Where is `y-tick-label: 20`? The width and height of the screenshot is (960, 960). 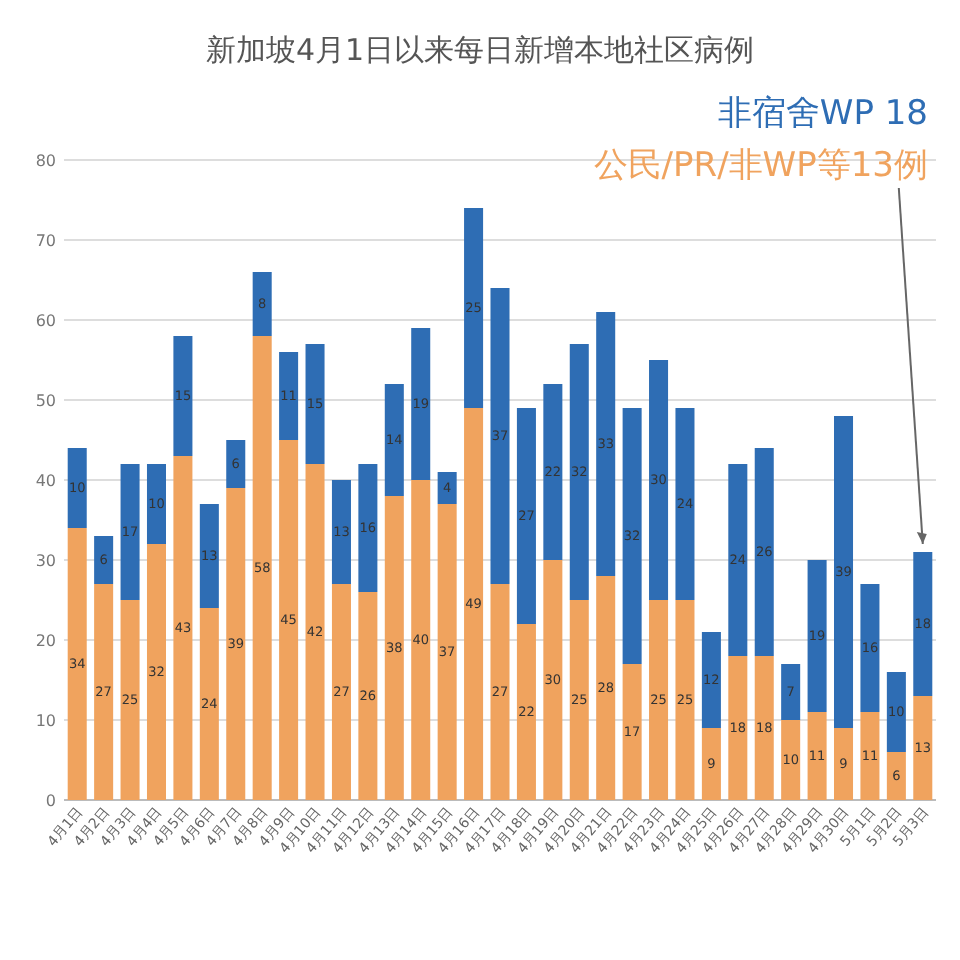 y-tick-label: 20 is located at coordinates (45, 641).